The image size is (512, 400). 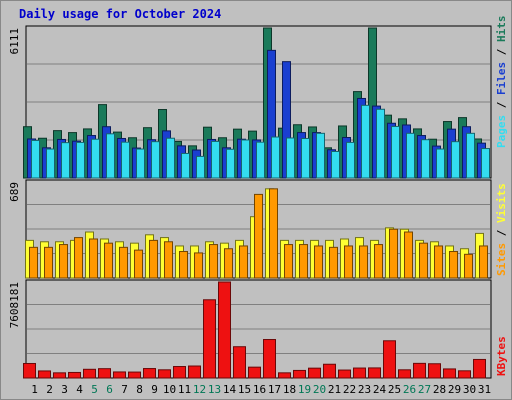 I want to click on x-tick-label-day-19: 19, so click(x=304, y=389).